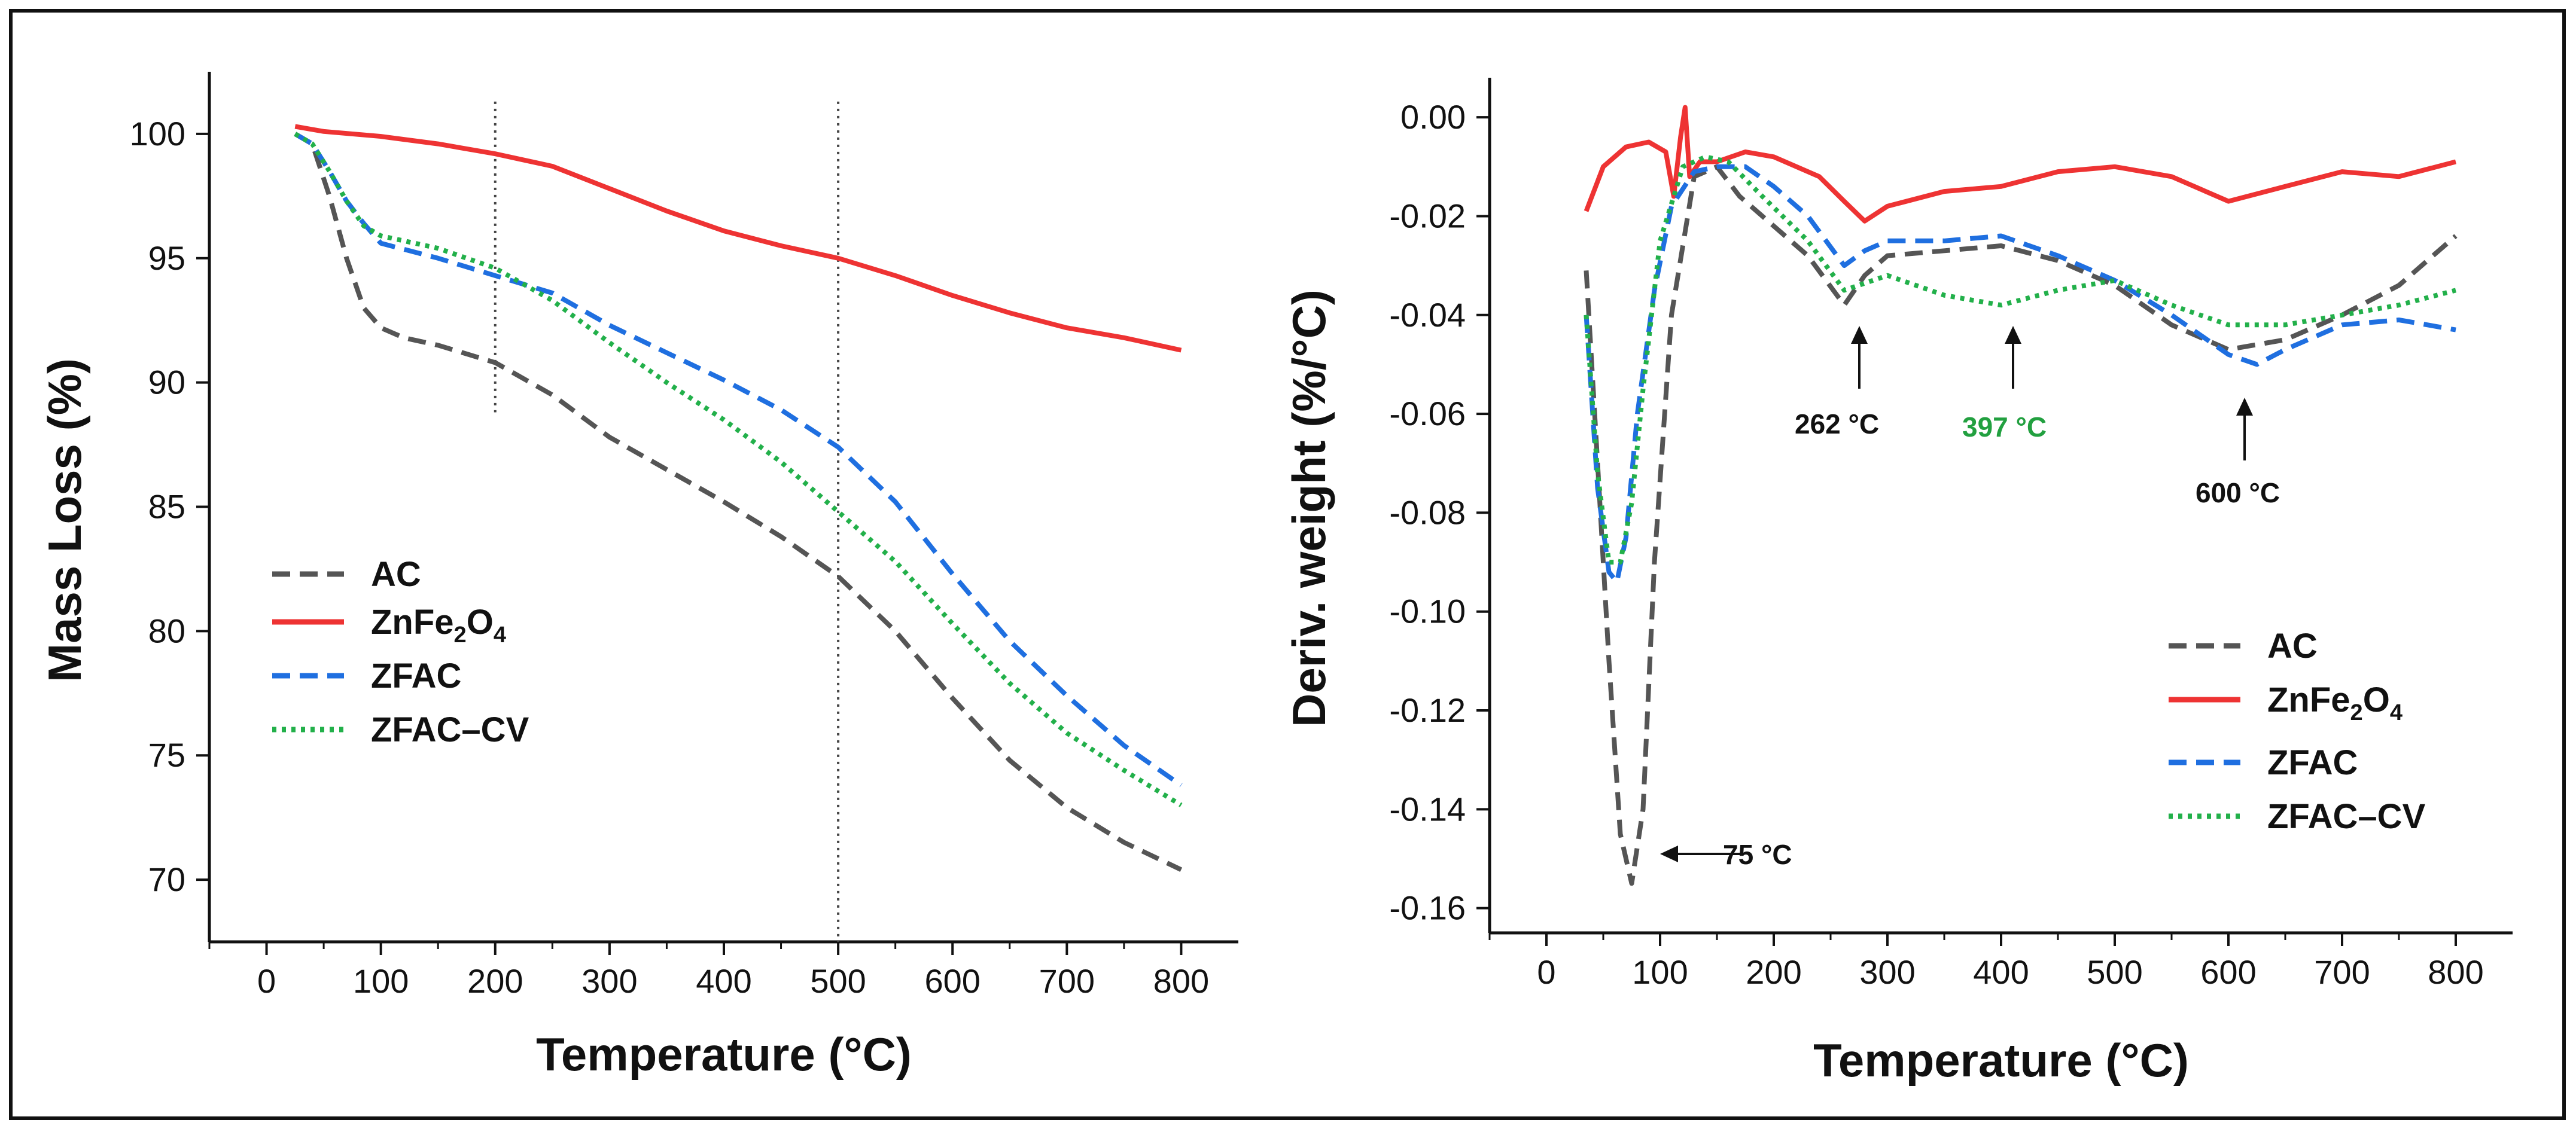 The width and height of the screenshot is (2576, 1129). I want to click on right-x-axis-label: Temperature (°C), so click(2001, 1060).